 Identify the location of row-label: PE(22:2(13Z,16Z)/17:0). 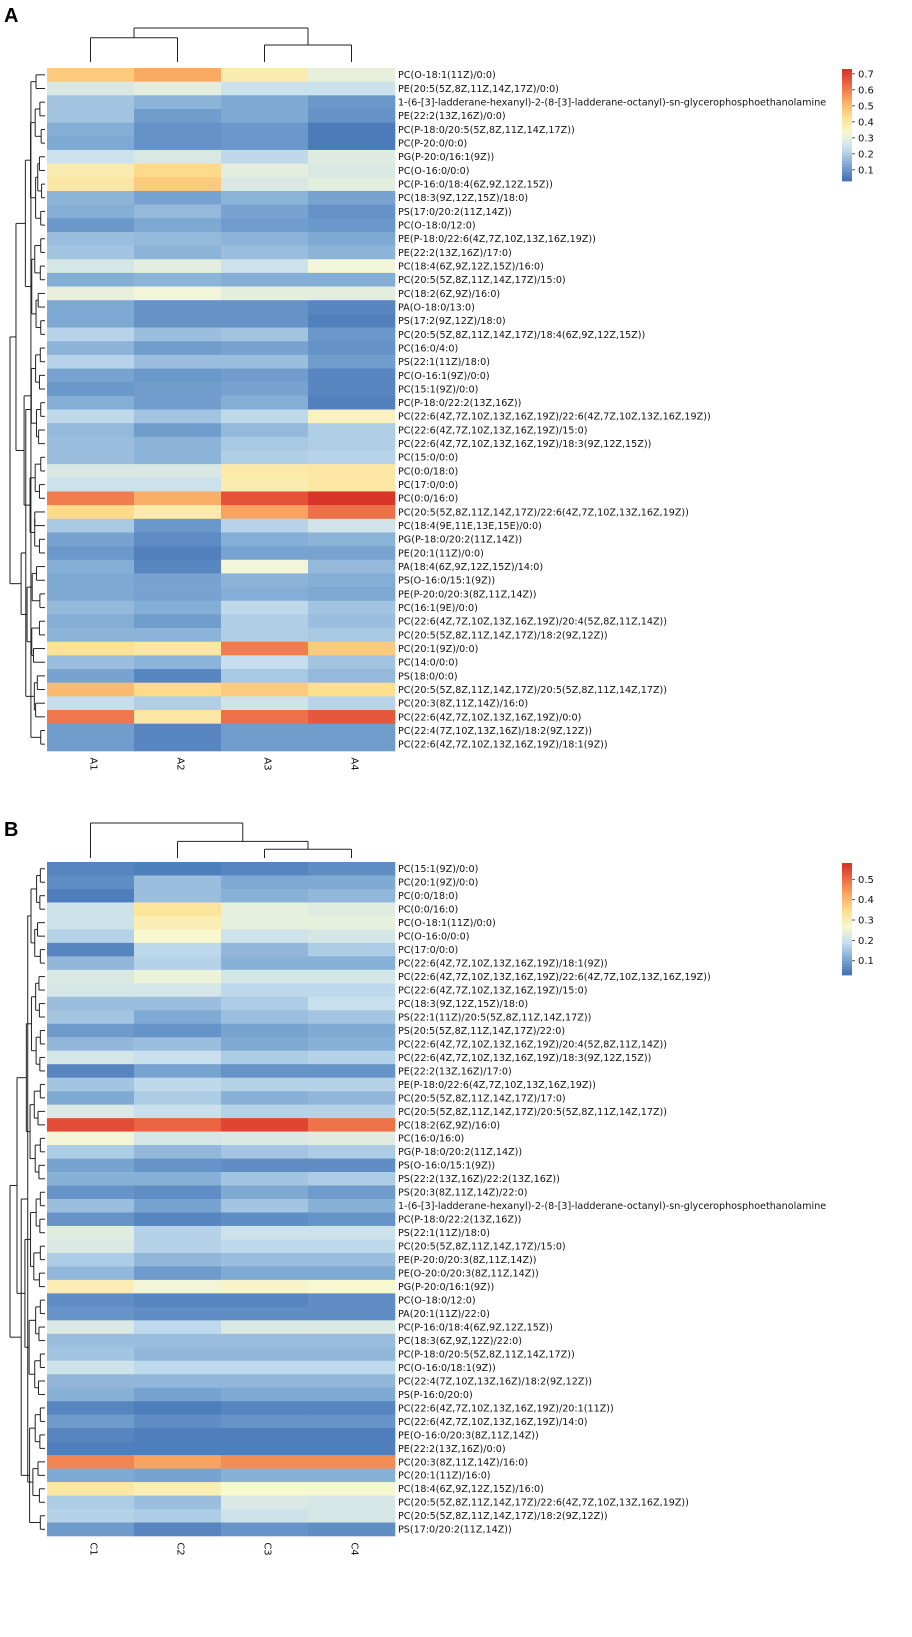
(455, 1071).